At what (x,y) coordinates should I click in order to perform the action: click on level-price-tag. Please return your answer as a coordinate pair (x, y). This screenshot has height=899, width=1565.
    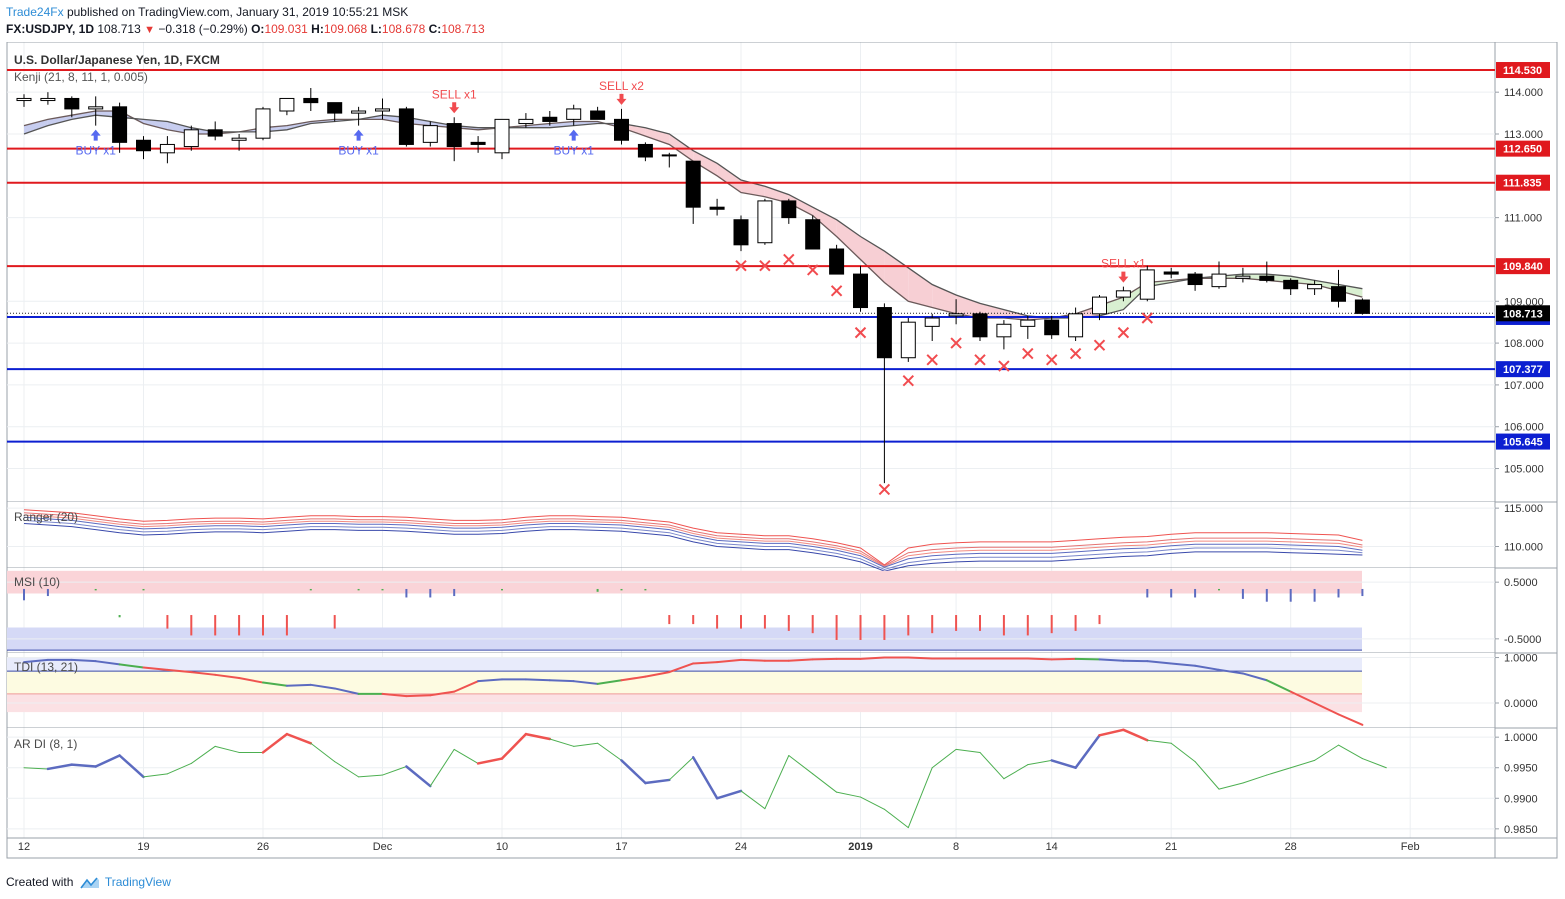
    Looking at the image, I should click on (1523, 70).